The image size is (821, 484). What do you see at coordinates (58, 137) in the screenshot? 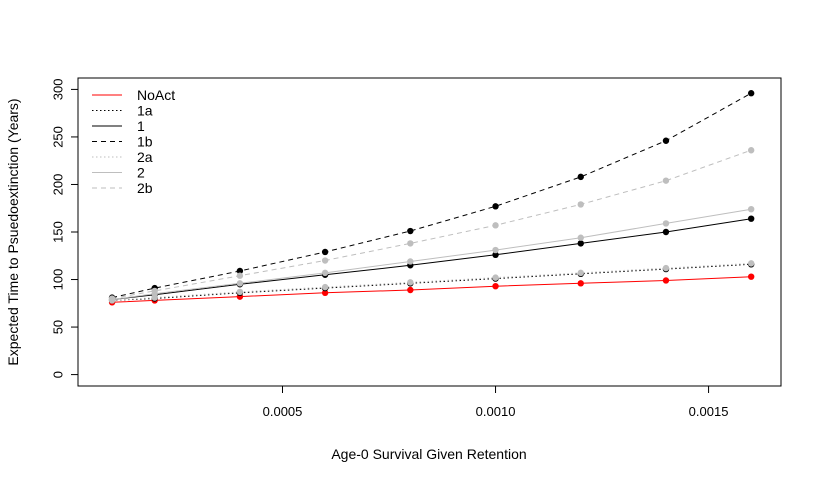
I see `y-tick-label: 250` at bounding box center [58, 137].